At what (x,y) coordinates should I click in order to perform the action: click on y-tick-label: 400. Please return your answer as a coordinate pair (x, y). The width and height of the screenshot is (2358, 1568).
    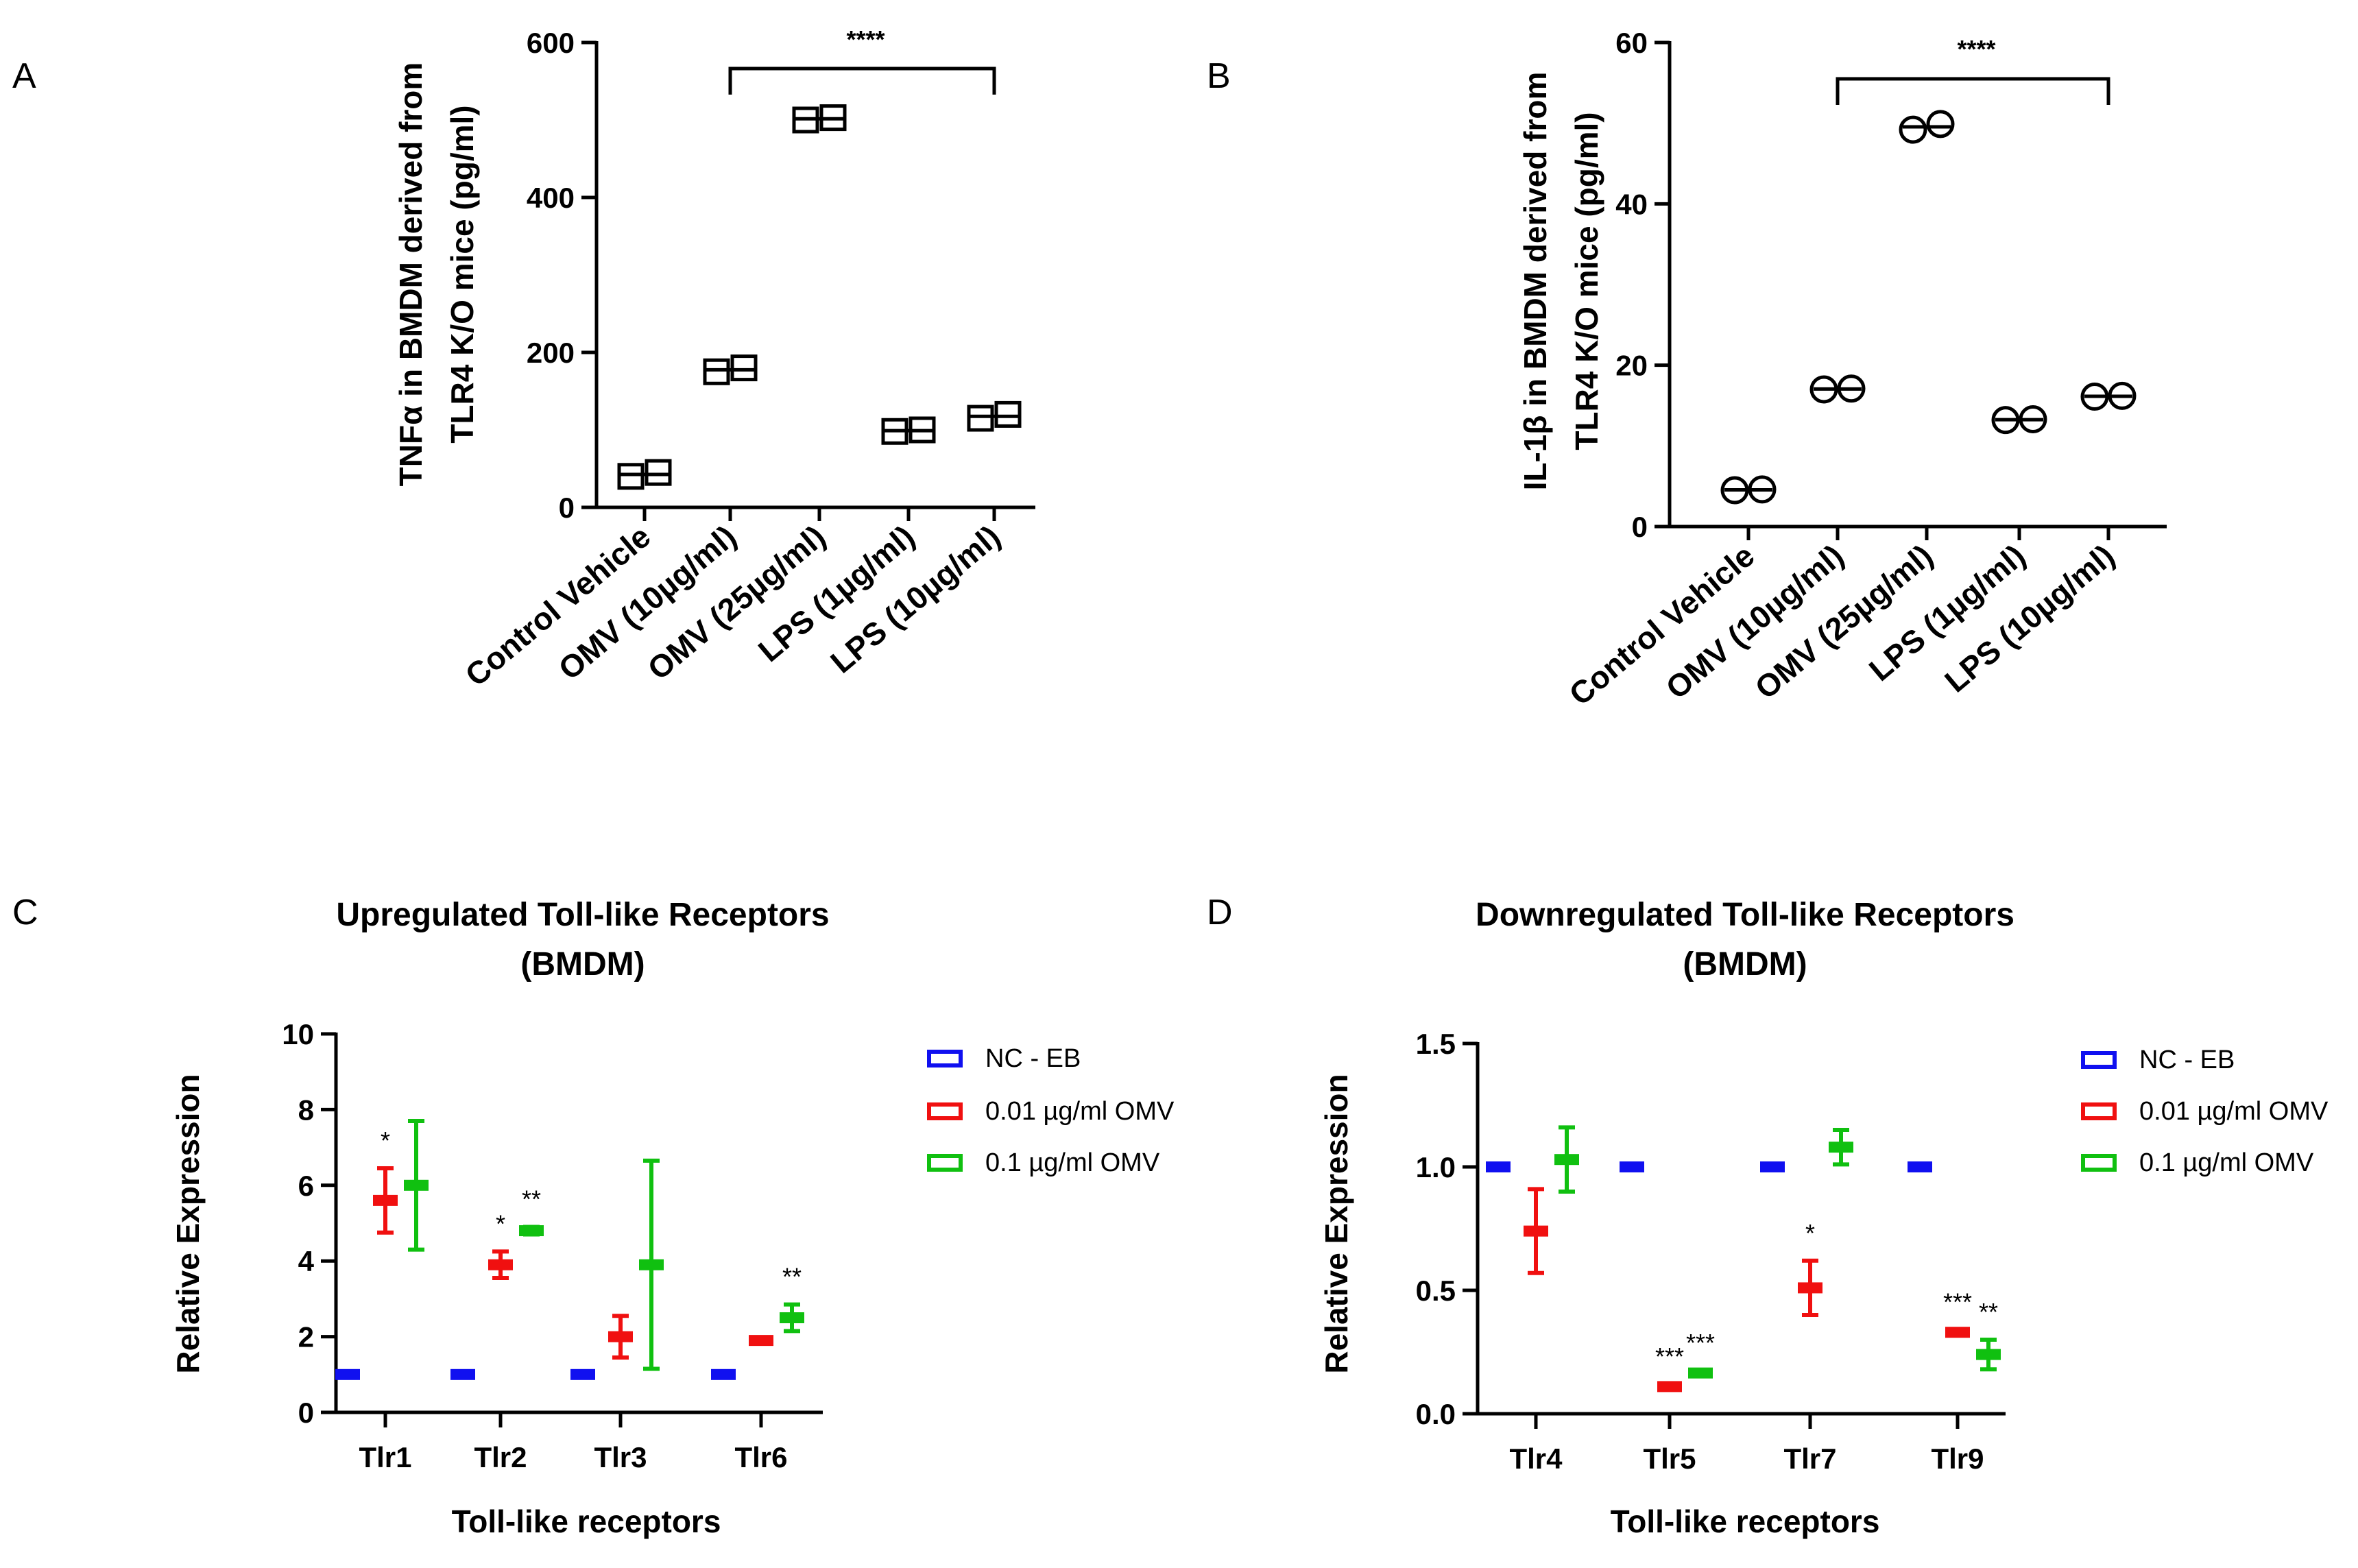
    Looking at the image, I should click on (551, 198).